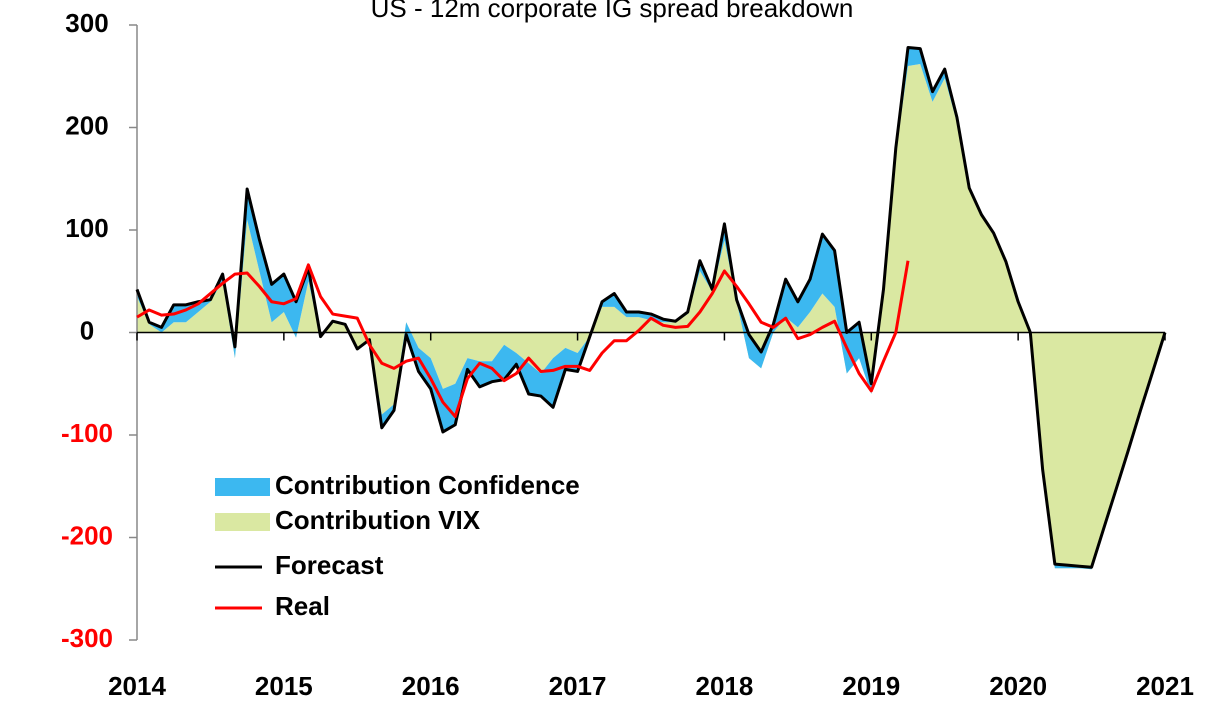 The height and width of the screenshot is (702, 1230). I want to click on x-tick-label: 2016, so click(431, 686).